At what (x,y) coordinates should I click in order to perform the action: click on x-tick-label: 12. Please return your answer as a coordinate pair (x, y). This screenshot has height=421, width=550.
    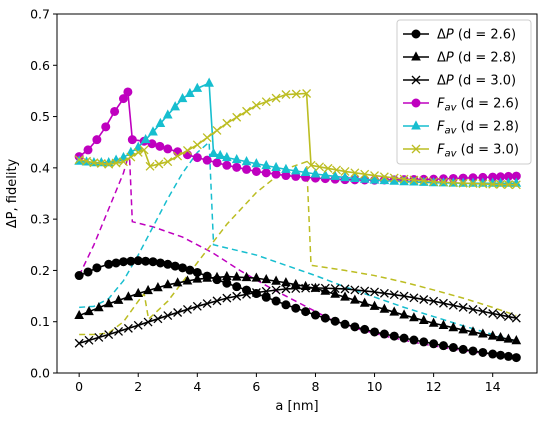
    Looking at the image, I should click on (434, 386).